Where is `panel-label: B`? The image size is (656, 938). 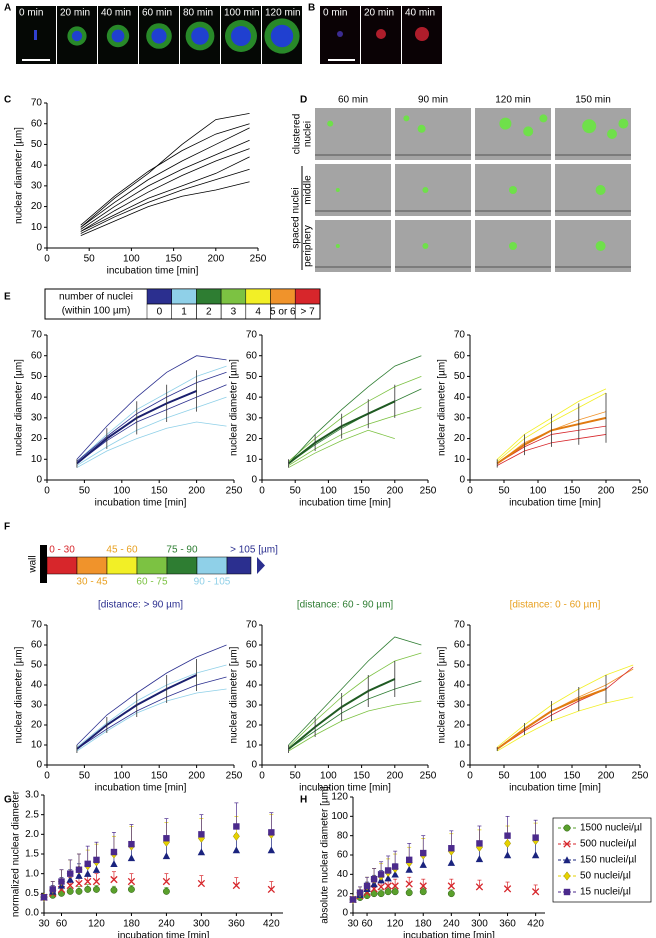 panel-label: B is located at coordinates (311, 8).